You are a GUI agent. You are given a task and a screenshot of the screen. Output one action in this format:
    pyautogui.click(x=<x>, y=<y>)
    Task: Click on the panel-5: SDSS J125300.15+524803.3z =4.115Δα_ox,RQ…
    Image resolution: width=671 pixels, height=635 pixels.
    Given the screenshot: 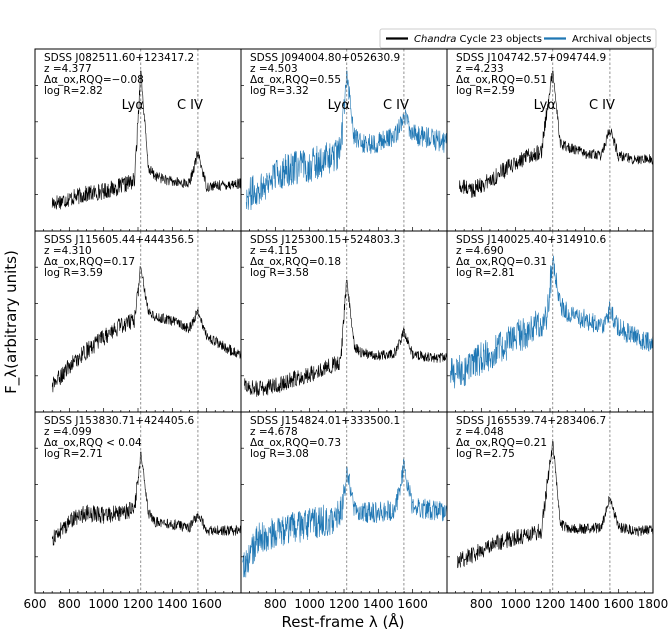 What is the action you would take?
    pyautogui.click(x=344, y=321)
    